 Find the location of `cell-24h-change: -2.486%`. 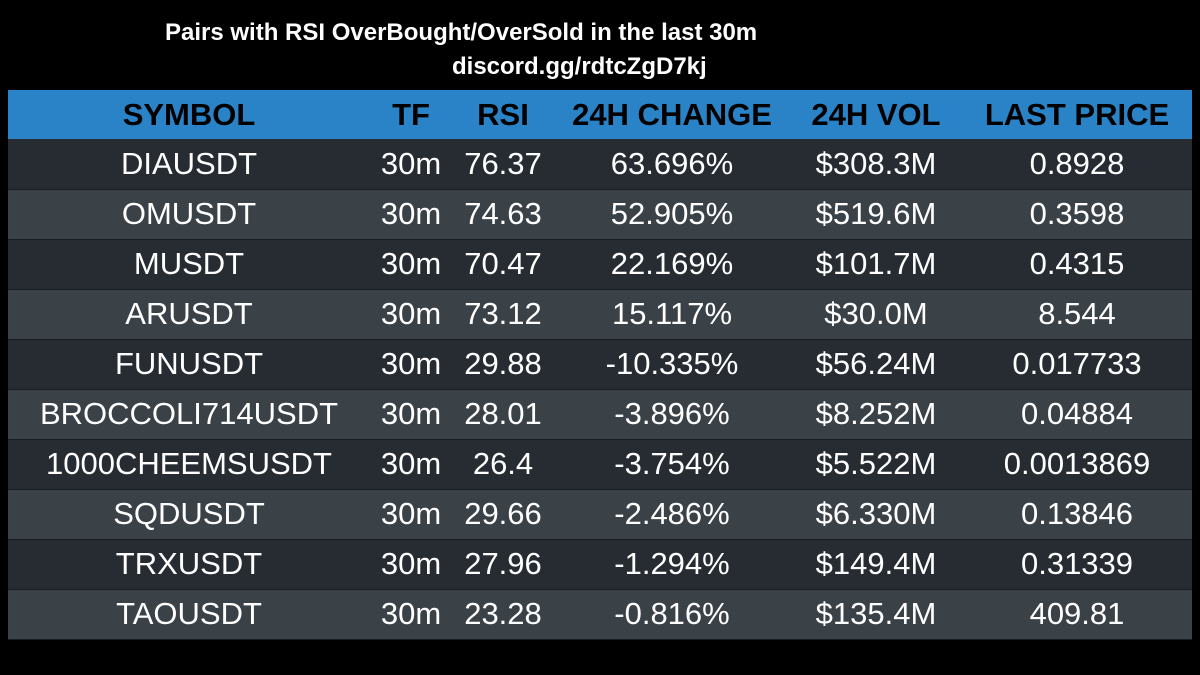

cell-24h-change: -2.486% is located at coordinates (672, 514).